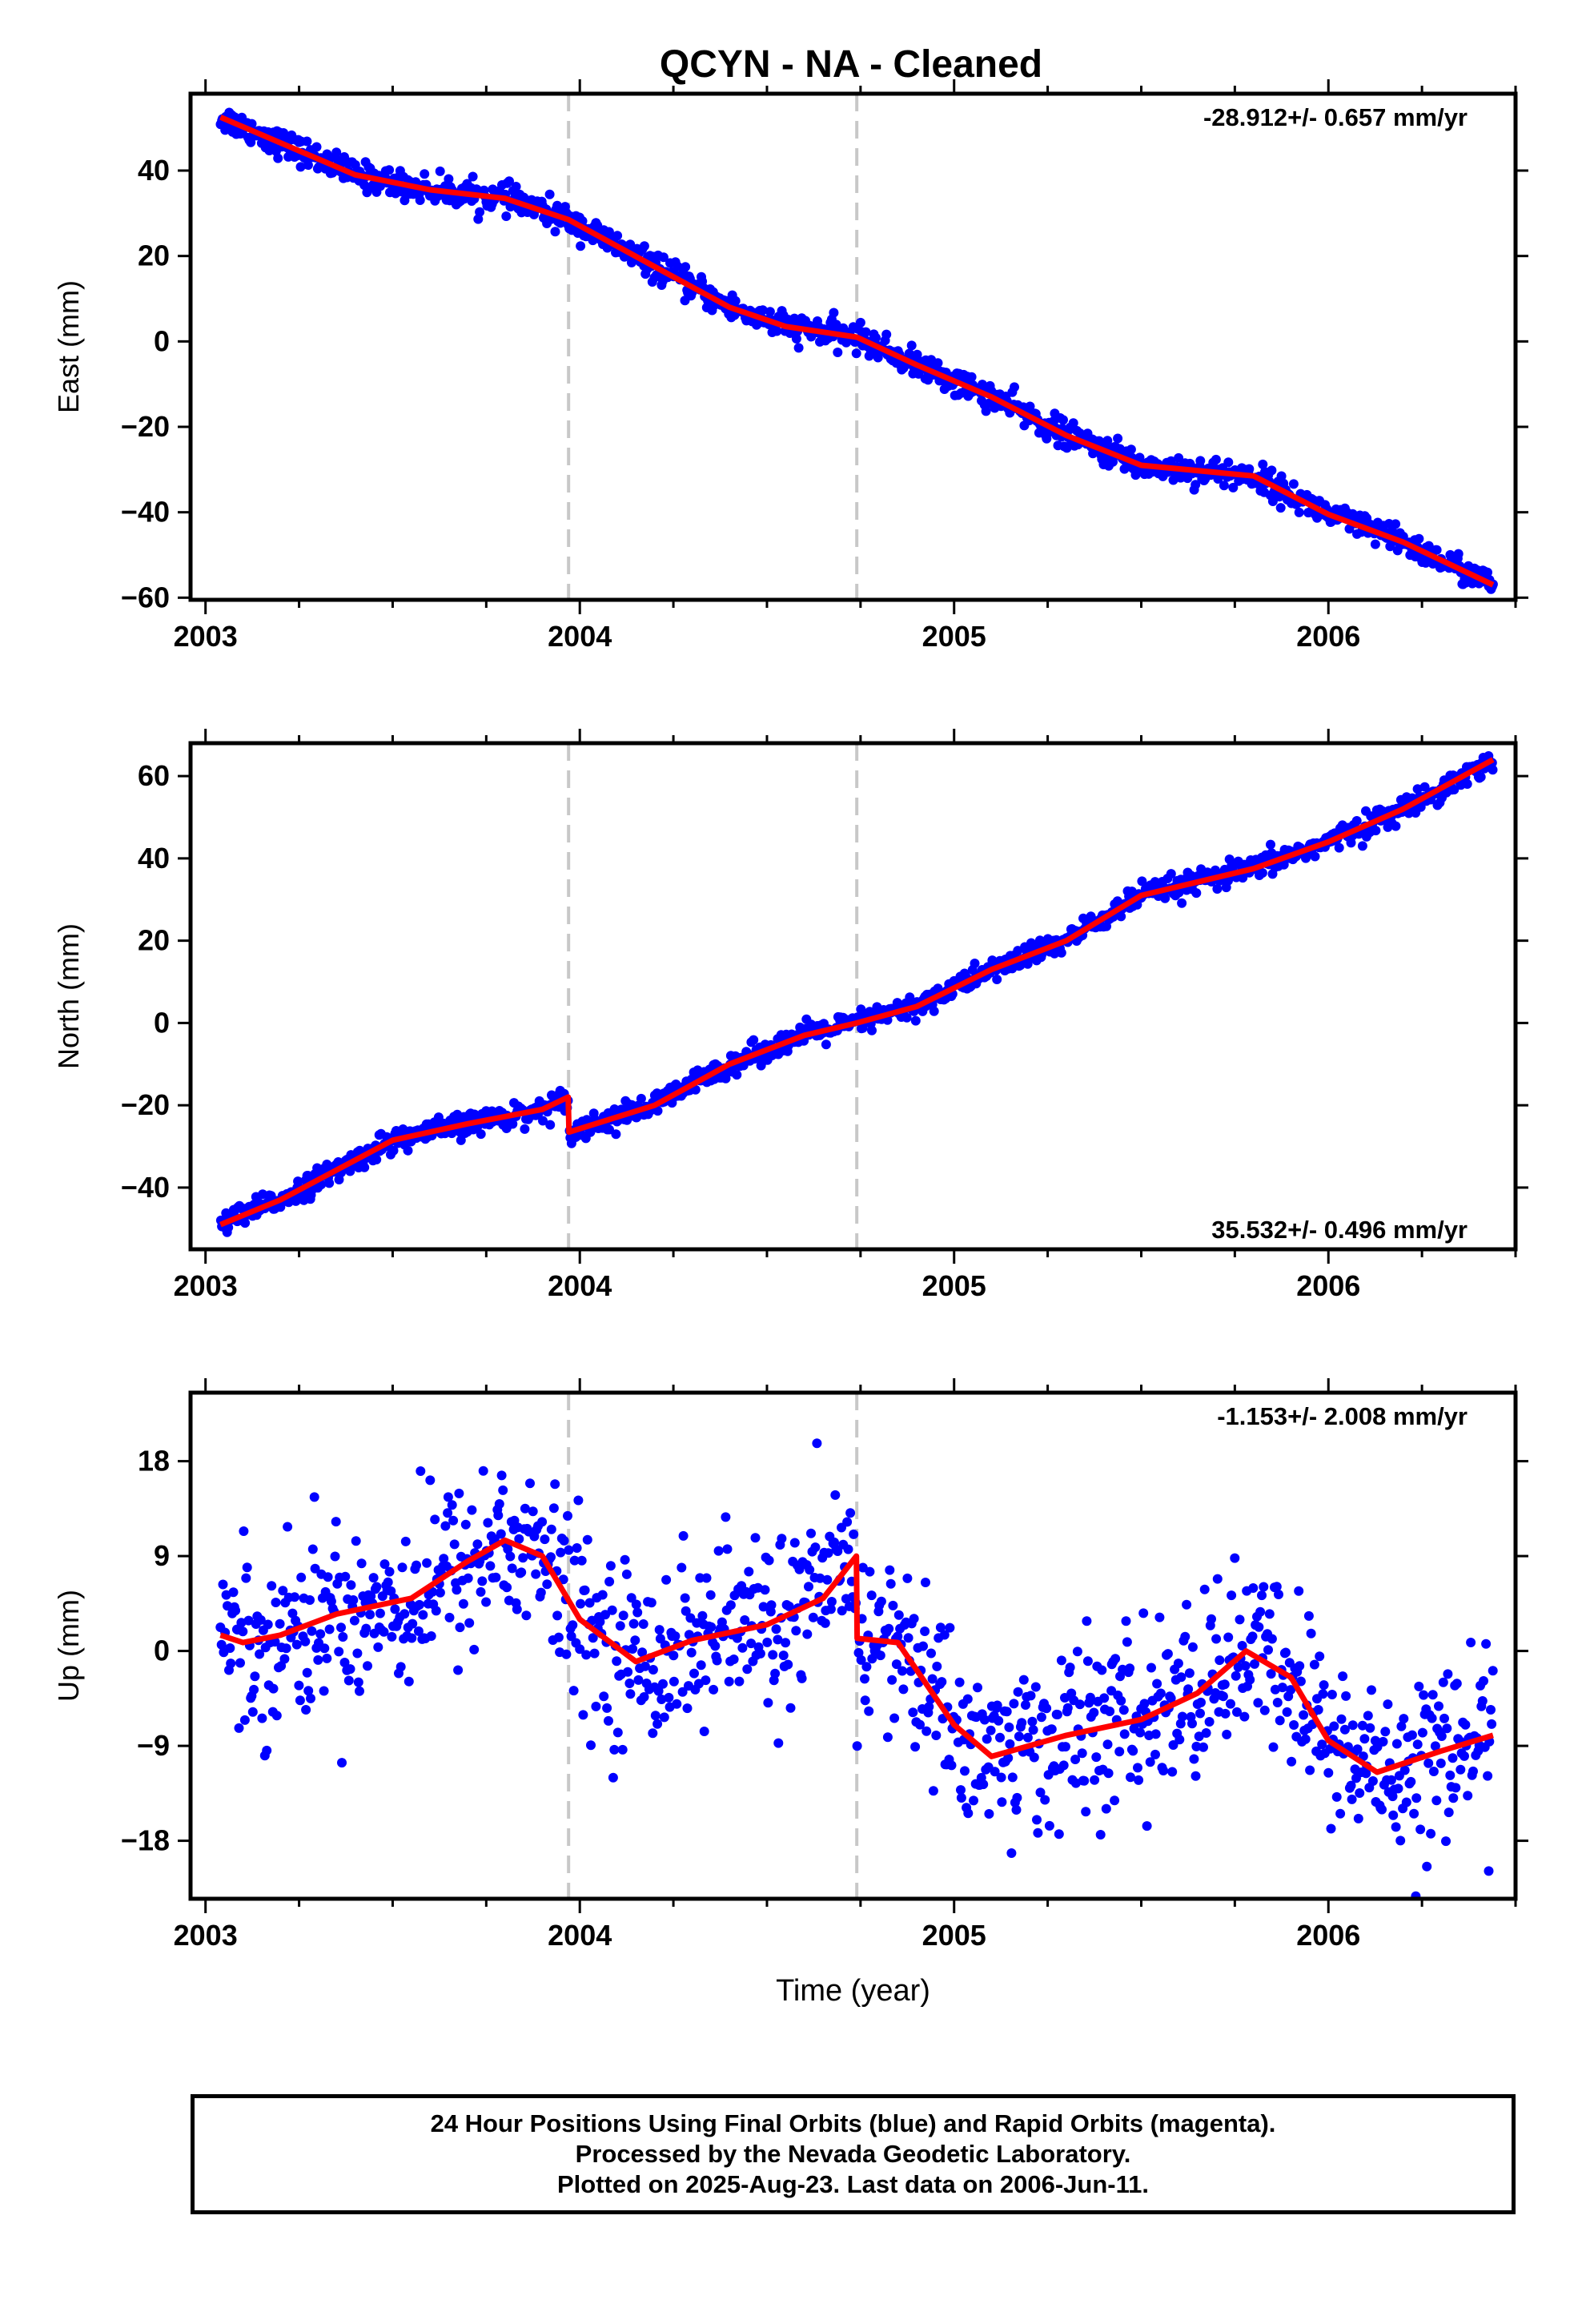 The height and width of the screenshot is (2324, 1582). What do you see at coordinates (154, 1746) in the screenshot?
I see `y-tick-label: −9` at bounding box center [154, 1746].